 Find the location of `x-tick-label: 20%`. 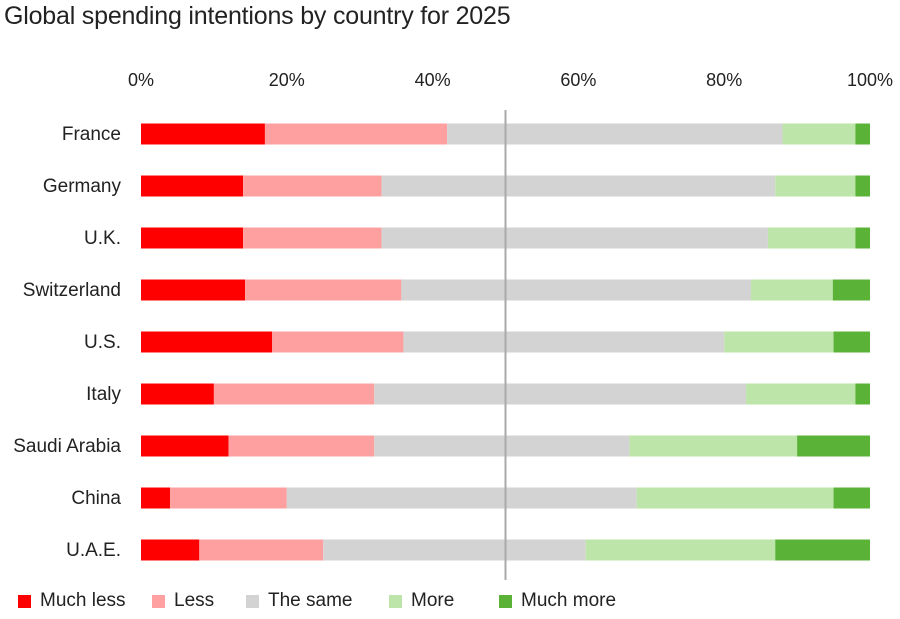

x-tick-label: 20% is located at coordinates (287, 80).